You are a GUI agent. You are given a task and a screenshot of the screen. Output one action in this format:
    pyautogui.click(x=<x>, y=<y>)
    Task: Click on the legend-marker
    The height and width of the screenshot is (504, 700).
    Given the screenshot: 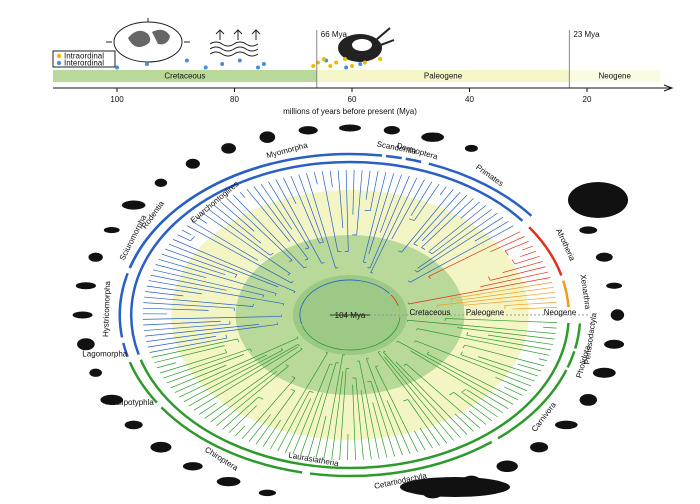 What is the action you would take?
    pyautogui.click(x=59, y=63)
    